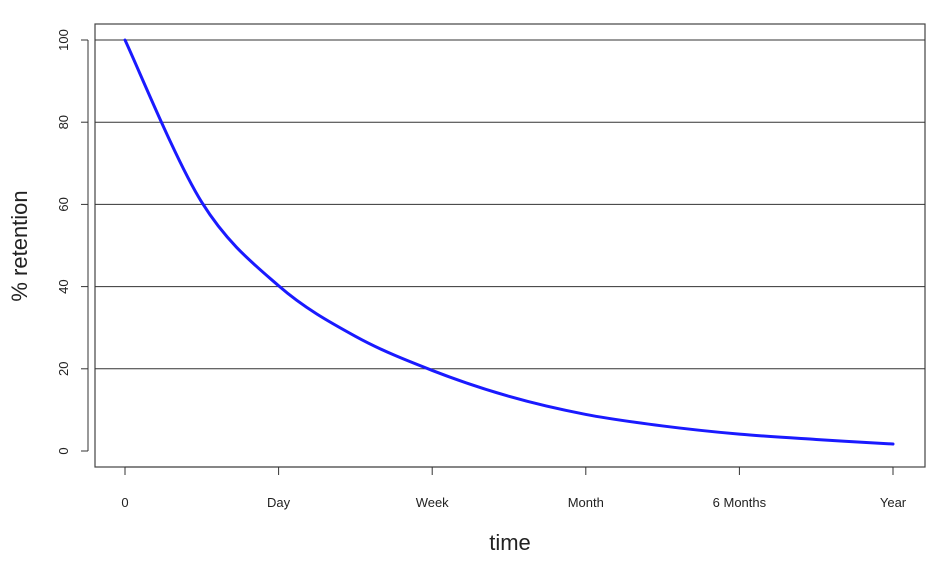 The width and height of the screenshot is (945, 567). Describe the element at coordinates (279, 502) in the screenshot. I see `x-tick-label: Day` at that location.